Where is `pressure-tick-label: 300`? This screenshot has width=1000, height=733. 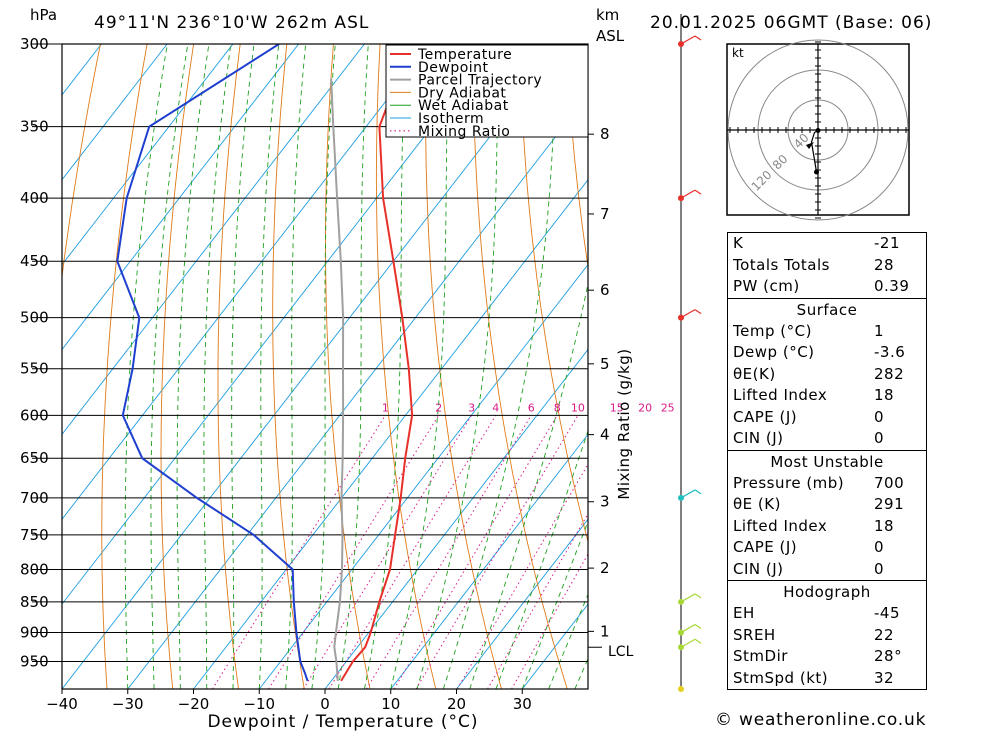 pressure-tick-label: 300 is located at coordinates (34, 44).